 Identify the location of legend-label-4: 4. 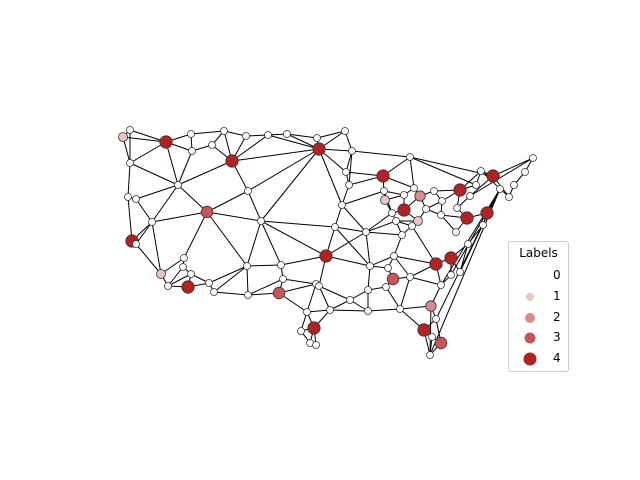
(557, 358).